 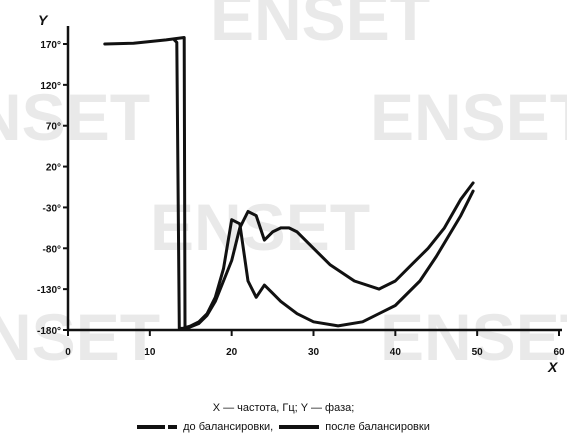 What do you see at coordinates (228, 427) in the screenshot?
I see `legend-label-before: до балансировки,` at bounding box center [228, 427].